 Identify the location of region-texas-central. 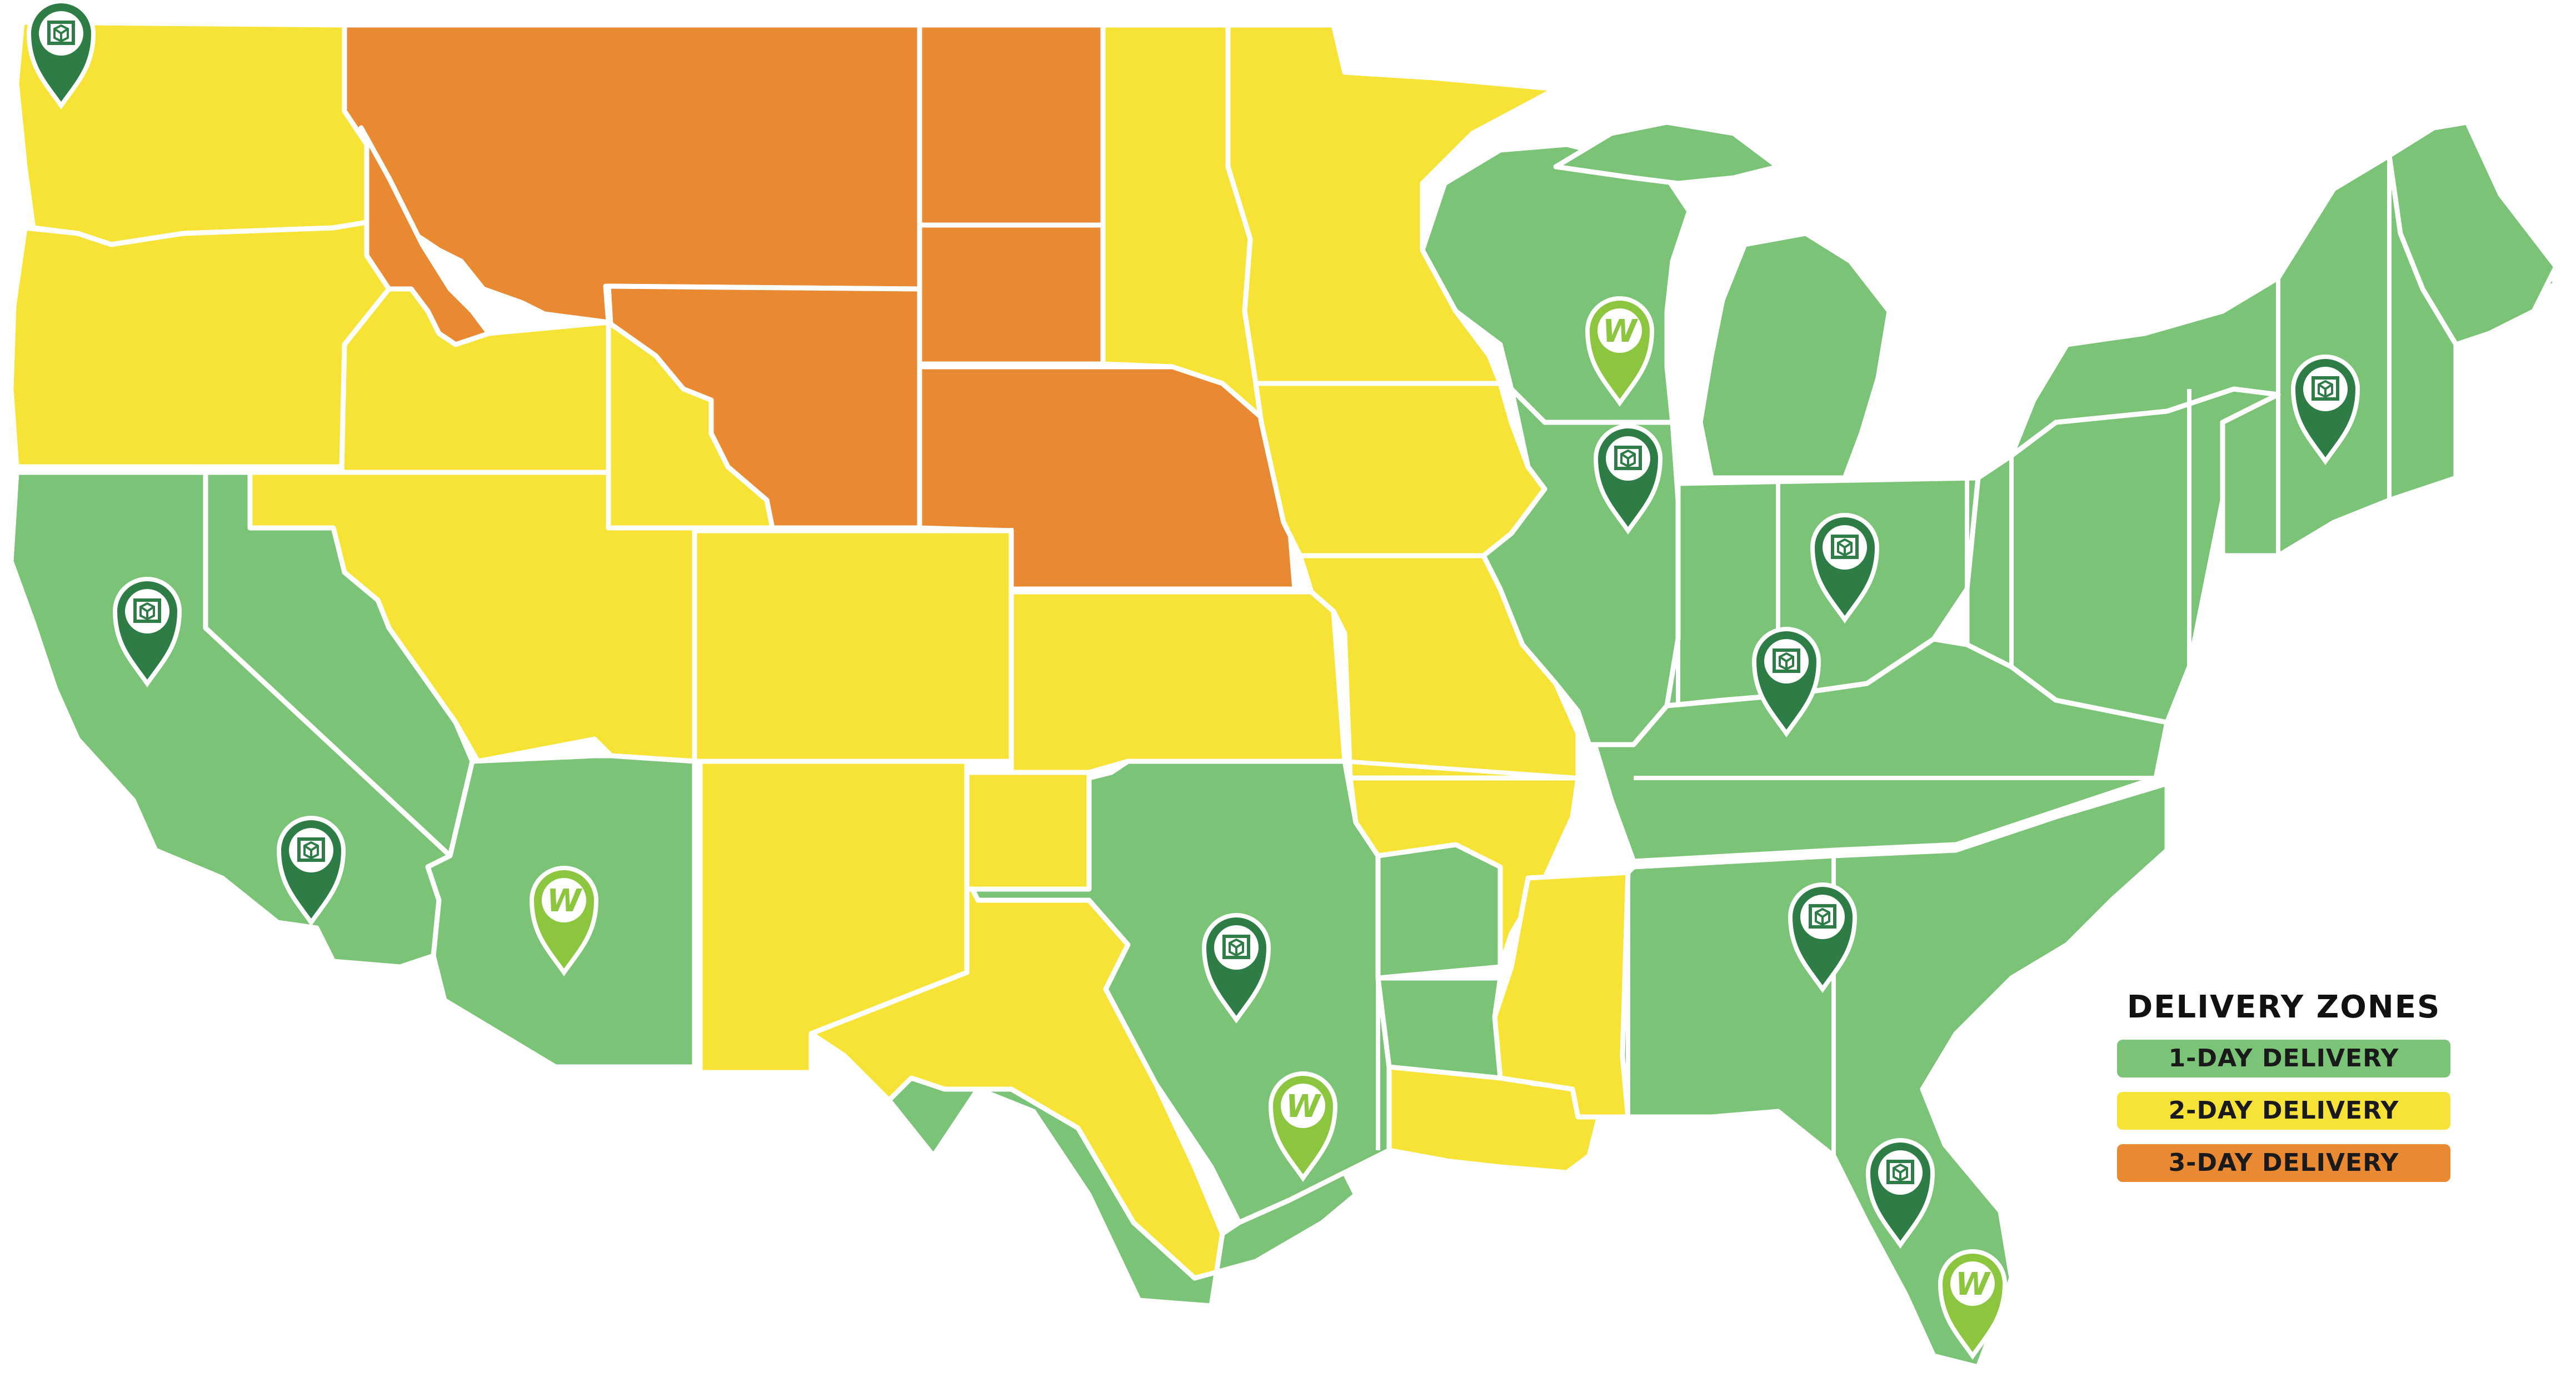
(1122, 1192).